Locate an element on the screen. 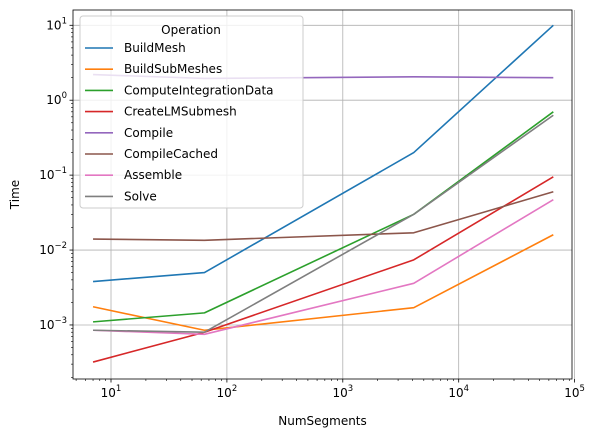 The width and height of the screenshot is (589, 437). legend-label: BuildSubMeshes is located at coordinates (173, 69).